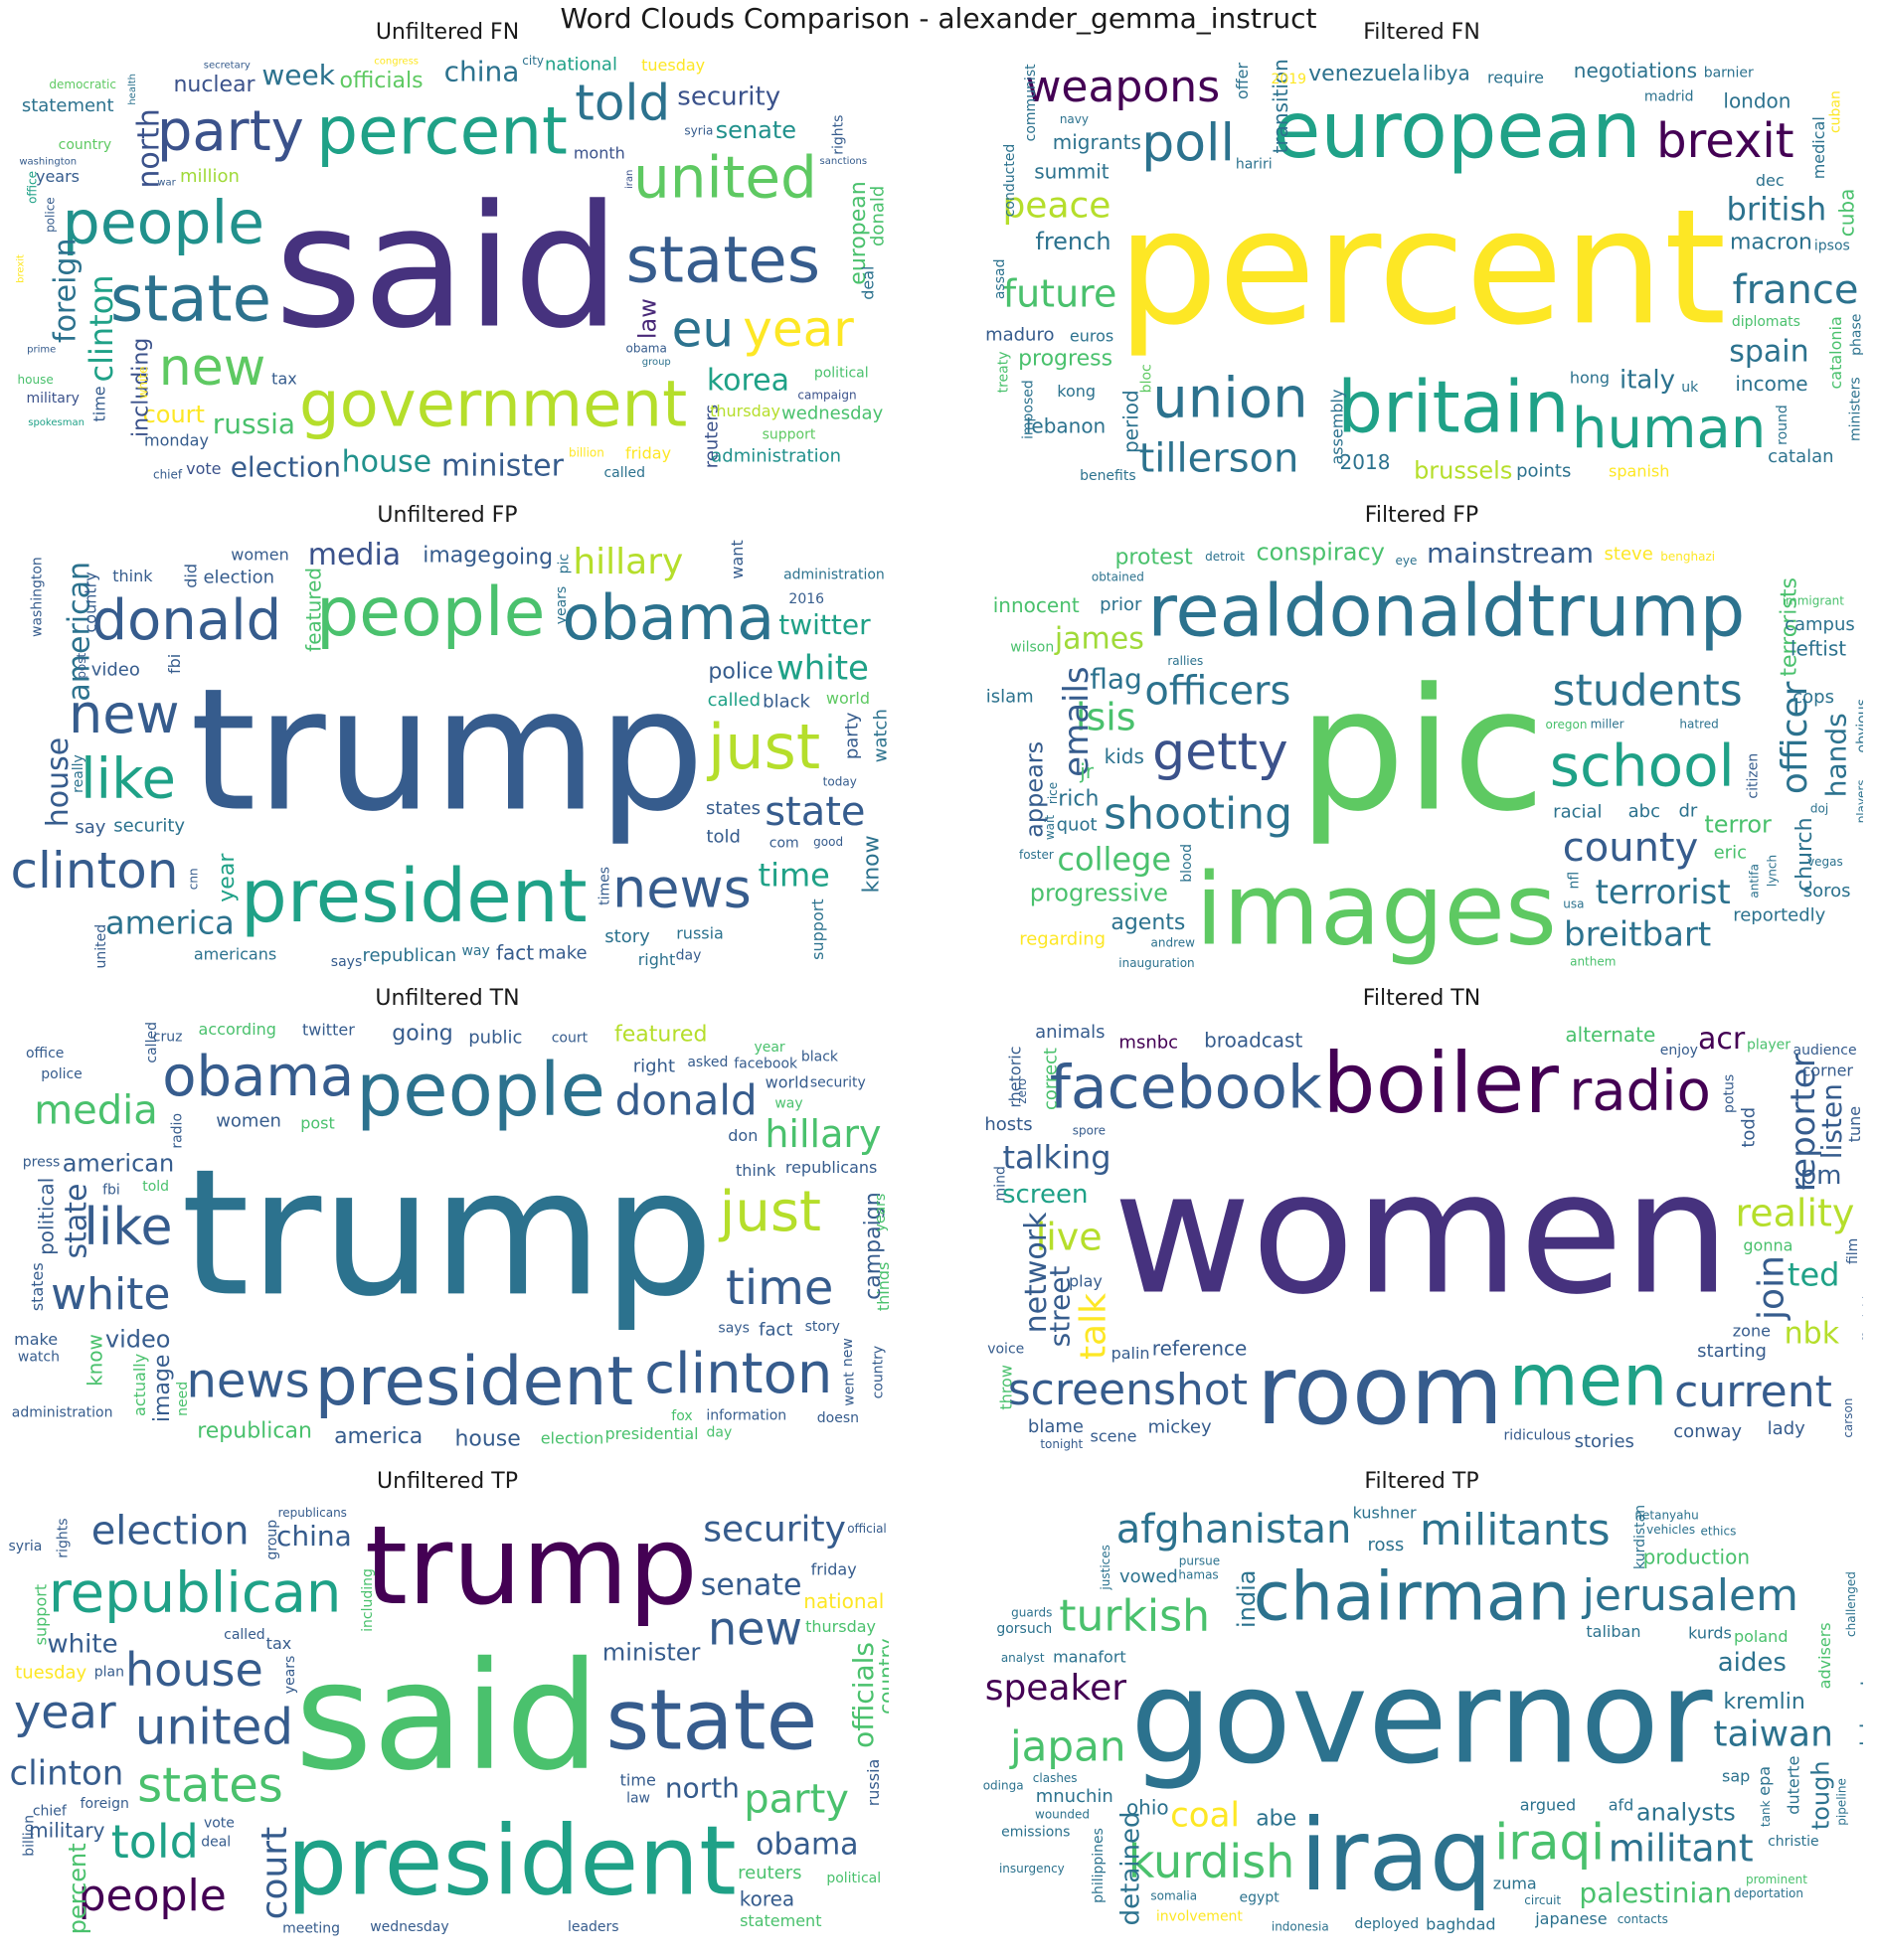  What do you see at coordinates (1421, 33) in the screenshot?
I see `panel-title: Filtered FN` at bounding box center [1421, 33].